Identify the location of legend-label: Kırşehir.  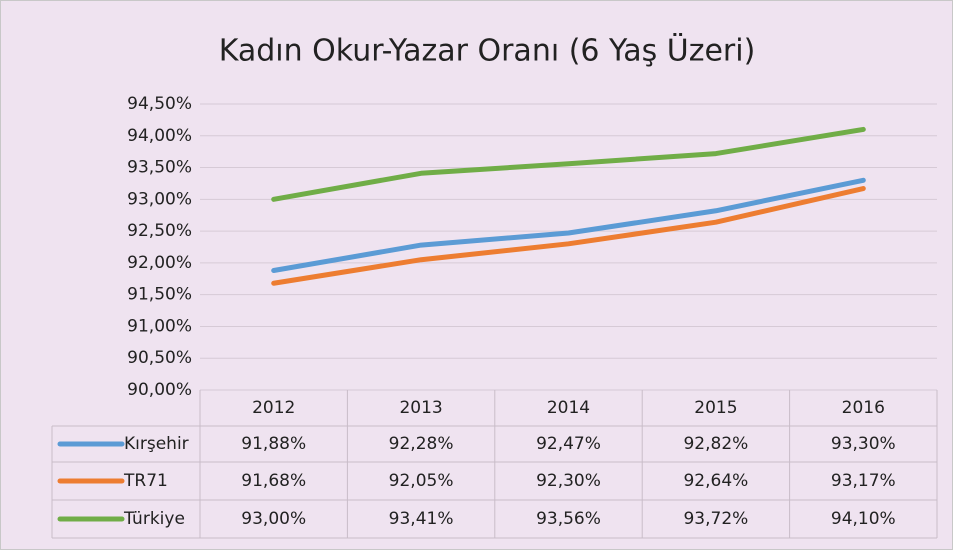
(156, 444).